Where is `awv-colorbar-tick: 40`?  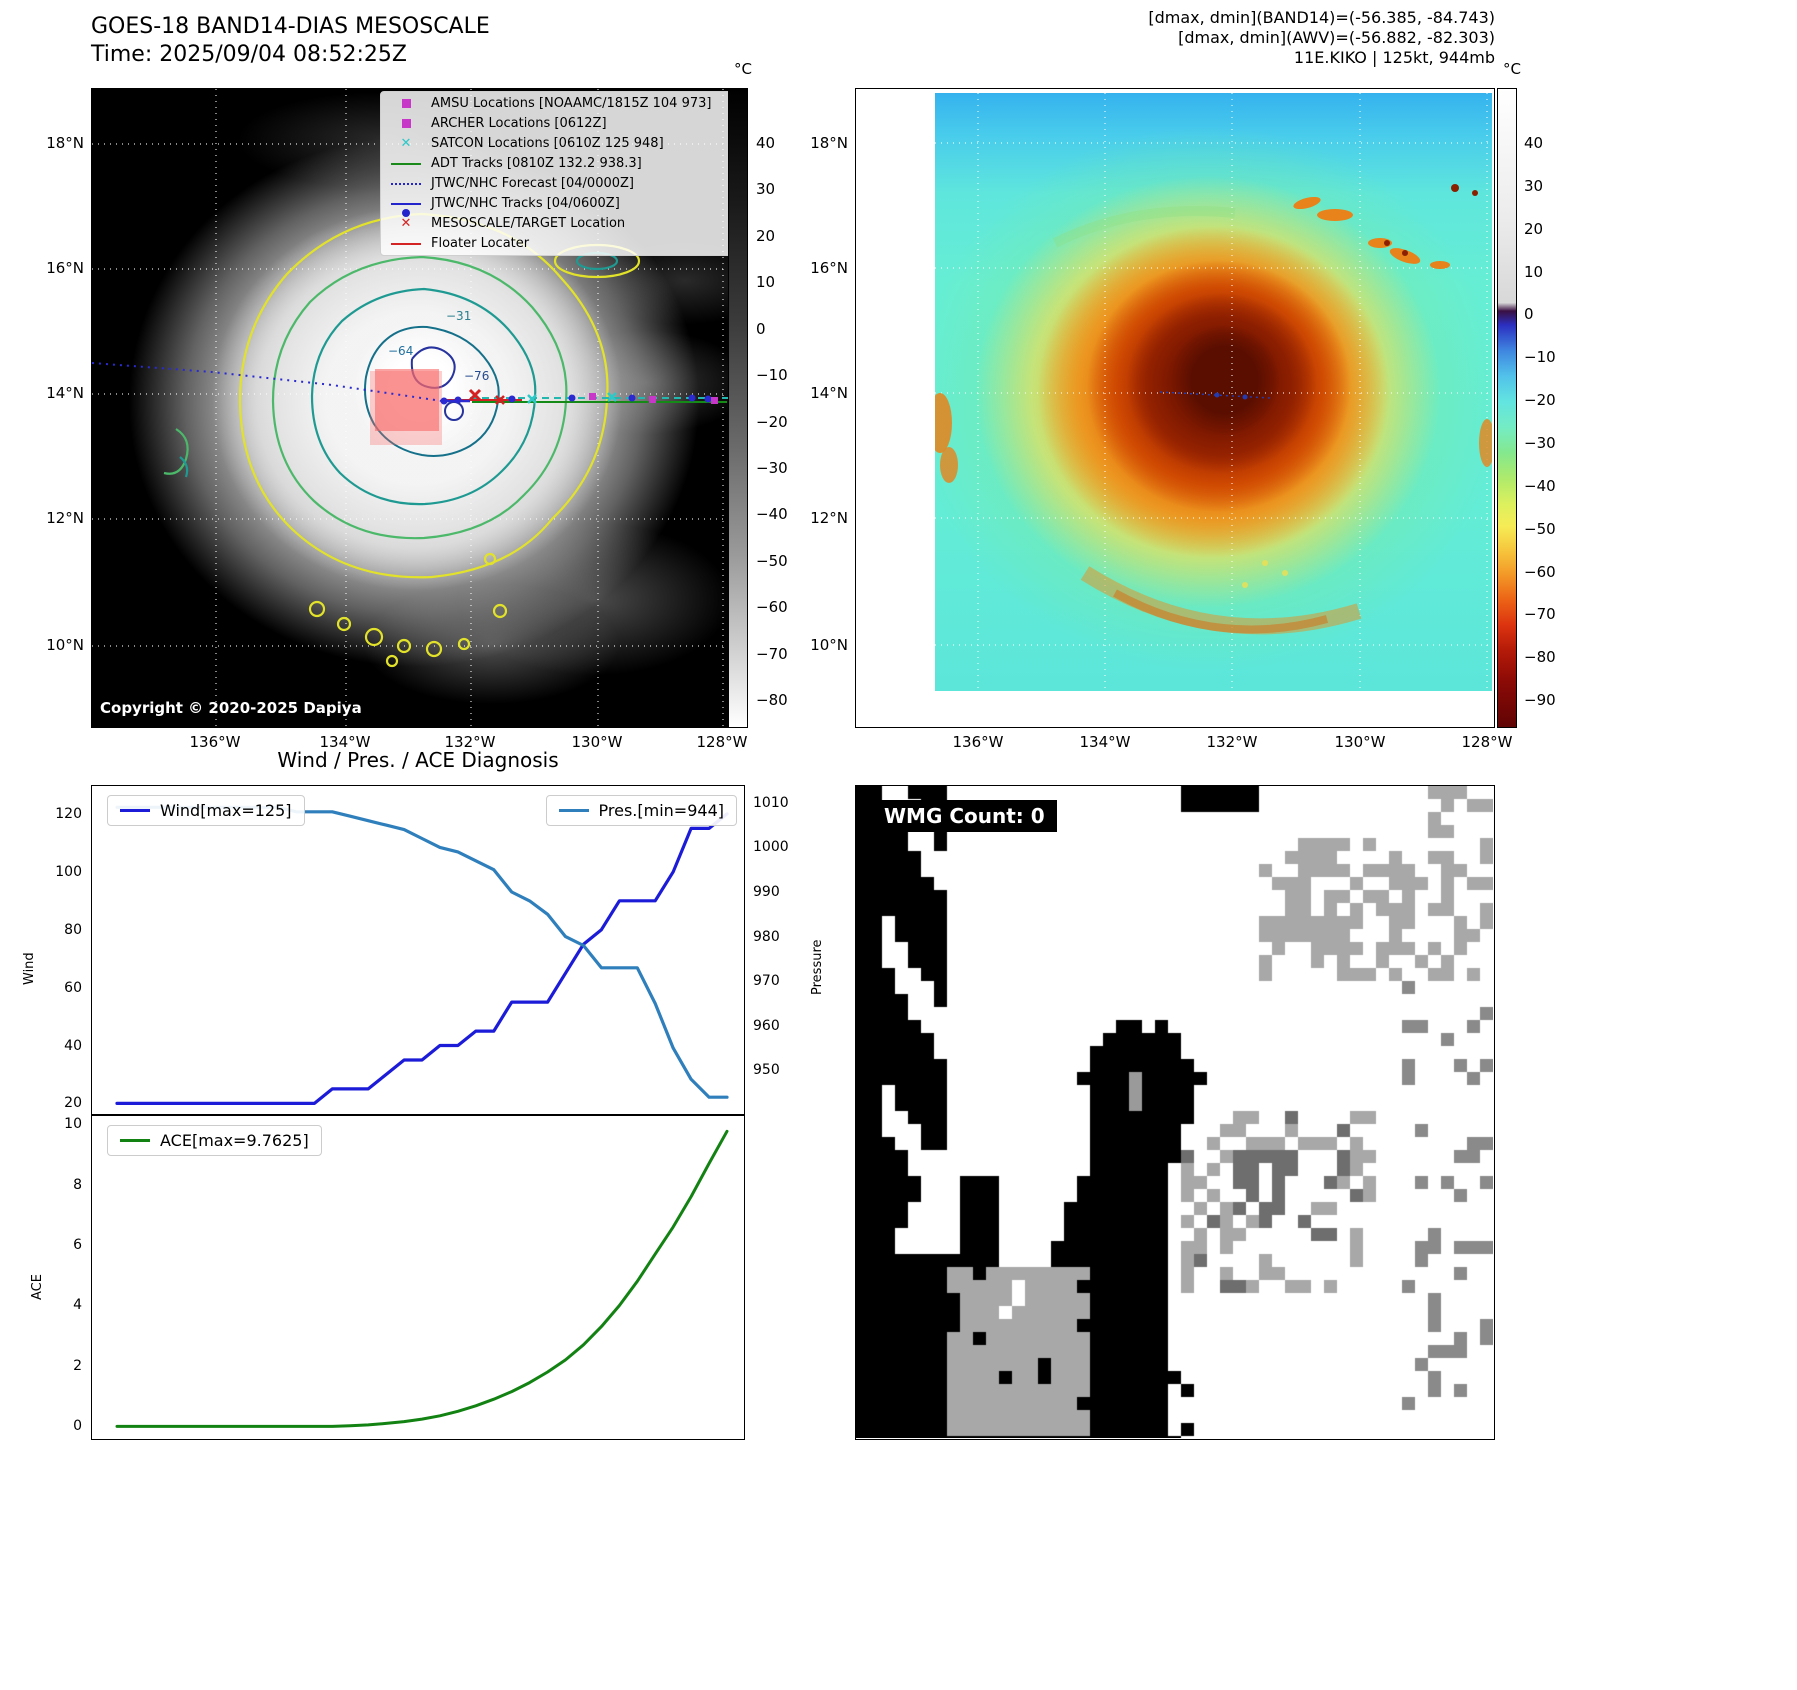 awv-colorbar-tick: 40 is located at coordinates (1534, 143).